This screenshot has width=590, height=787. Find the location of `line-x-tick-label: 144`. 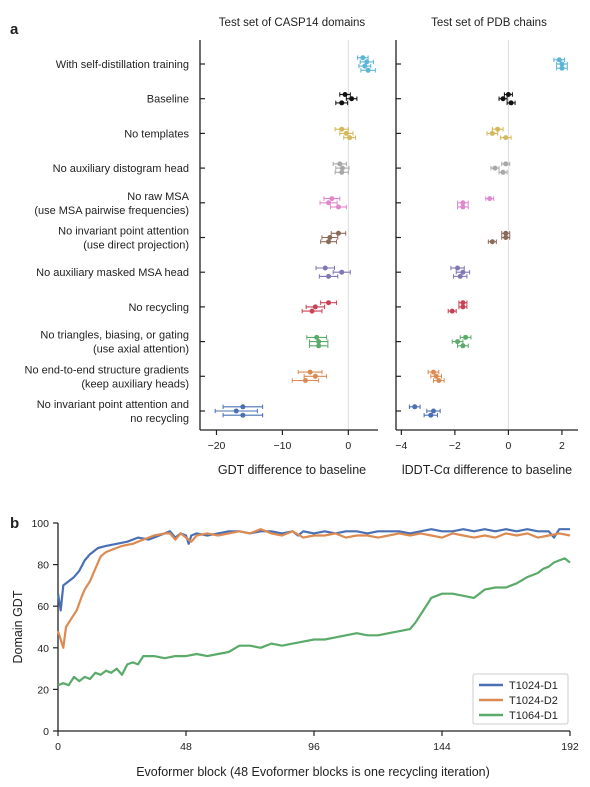

line-x-tick-label: 144 is located at coordinates (442, 747).